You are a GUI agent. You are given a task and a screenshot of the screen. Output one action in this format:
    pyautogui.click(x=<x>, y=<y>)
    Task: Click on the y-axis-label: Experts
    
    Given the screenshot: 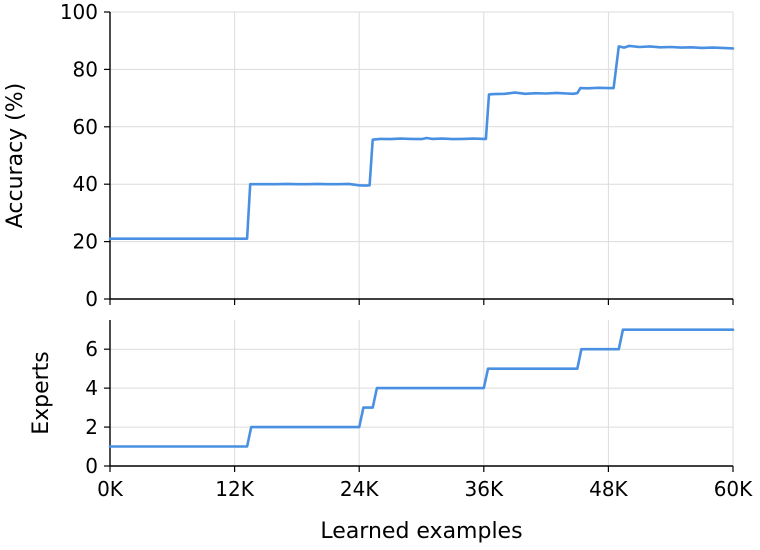 What is the action you would take?
    pyautogui.click(x=41, y=393)
    